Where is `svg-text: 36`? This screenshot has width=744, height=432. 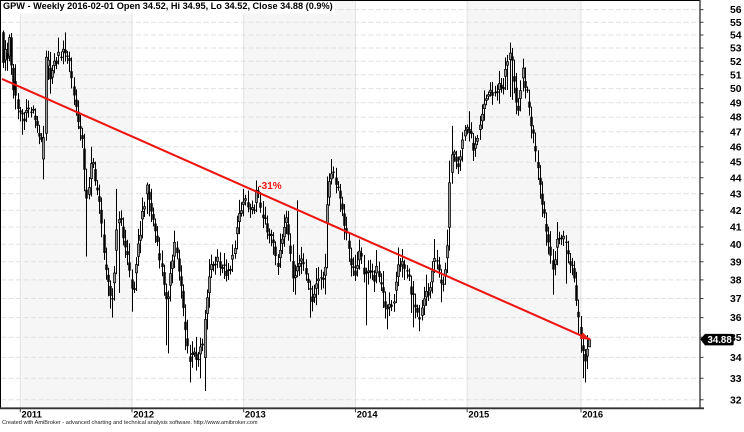 svg-text: 36 is located at coordinates (736, 318).